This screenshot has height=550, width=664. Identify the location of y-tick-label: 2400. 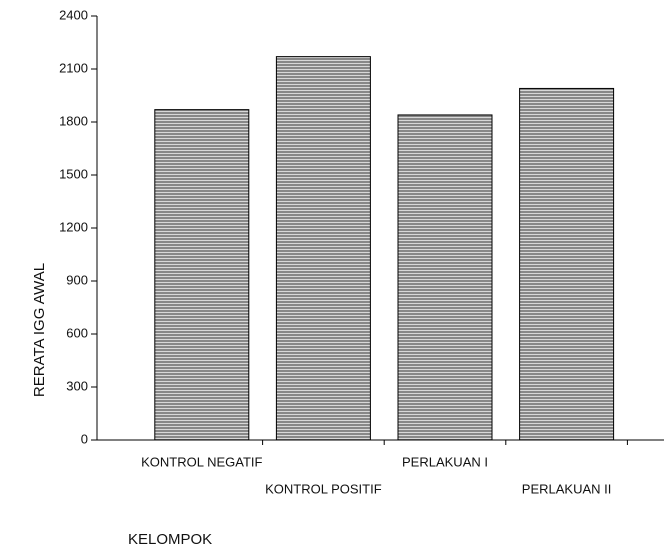
(73, 14).